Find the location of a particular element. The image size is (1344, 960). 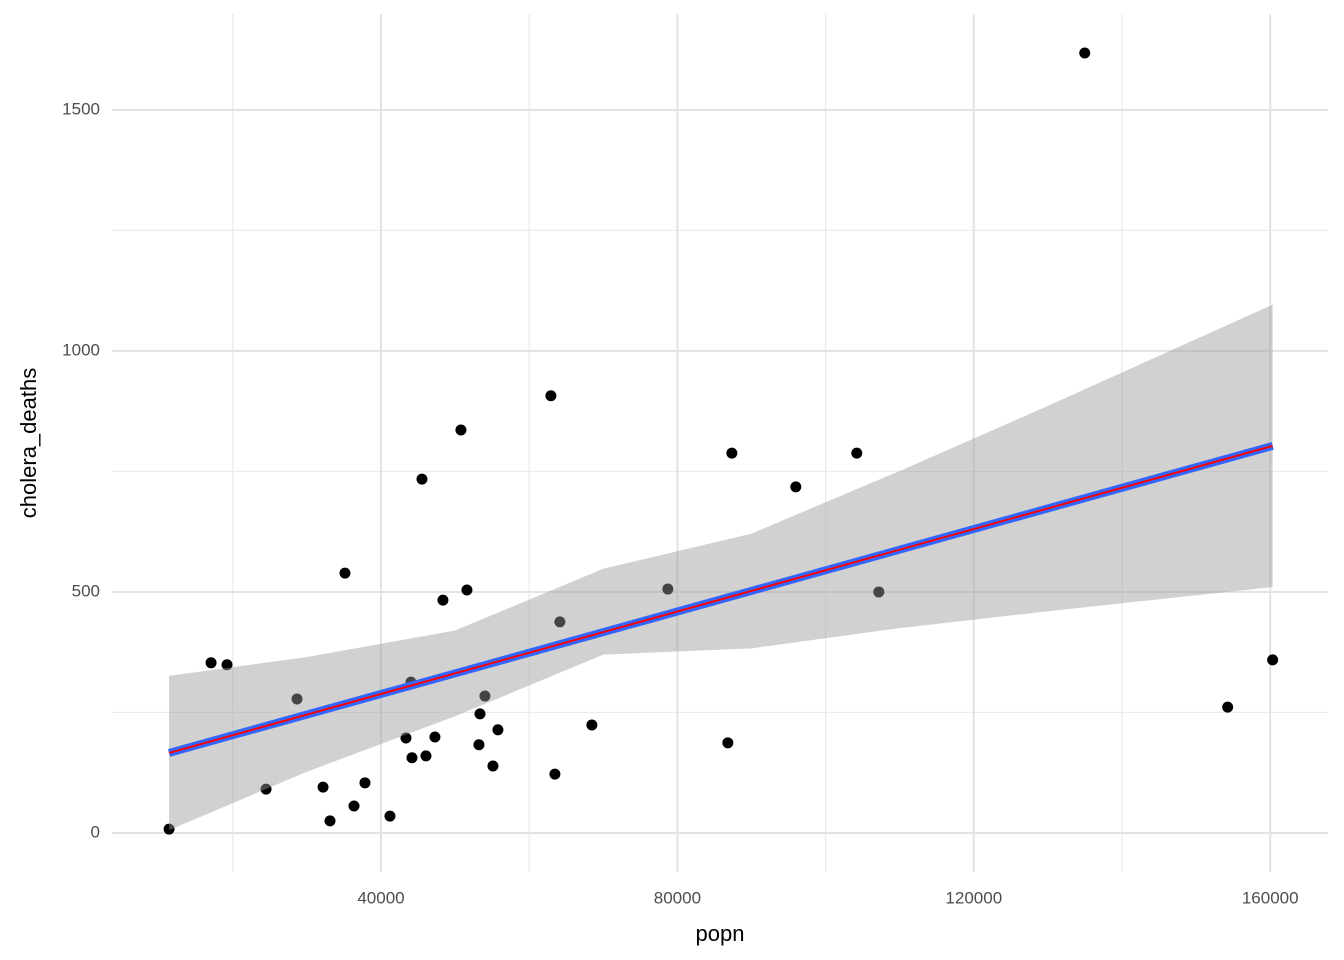

x-axis-title: popn is located at coordinates (720, 933).